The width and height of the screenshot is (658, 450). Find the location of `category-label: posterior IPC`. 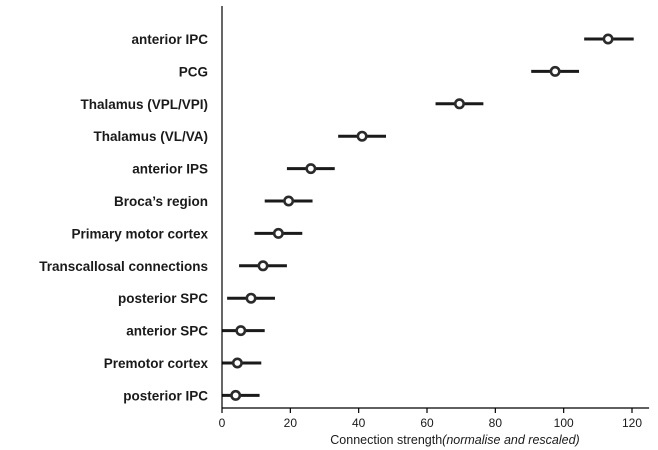

category-label: posterior IPC is located at coordinates (165, 395).